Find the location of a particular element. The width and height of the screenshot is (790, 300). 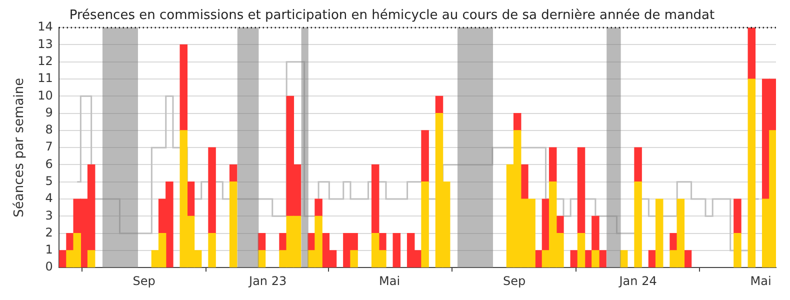

y-tick-label: 12 is located at coordinates (45, 61).